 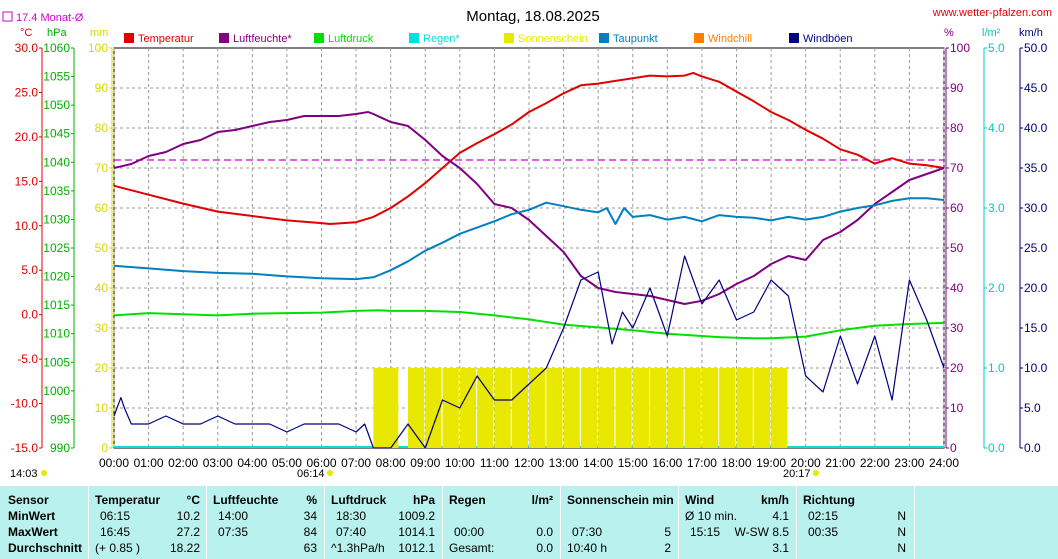 I want to click on x-tick-label: 21:00, so click(x=840, y=463).